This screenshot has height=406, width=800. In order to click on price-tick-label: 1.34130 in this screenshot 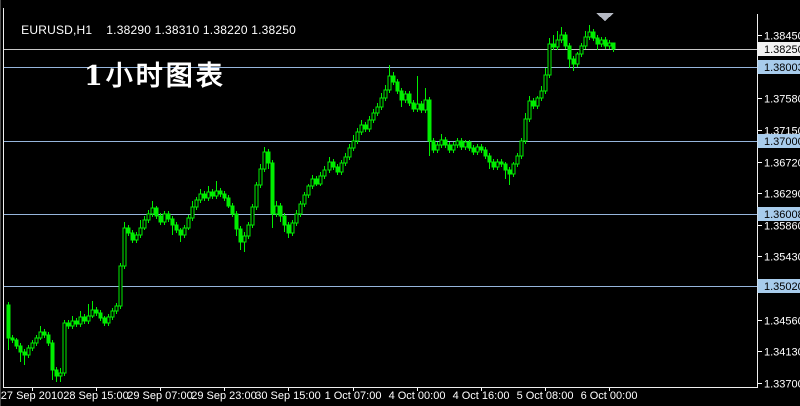, I will do `click(782, 353)`.